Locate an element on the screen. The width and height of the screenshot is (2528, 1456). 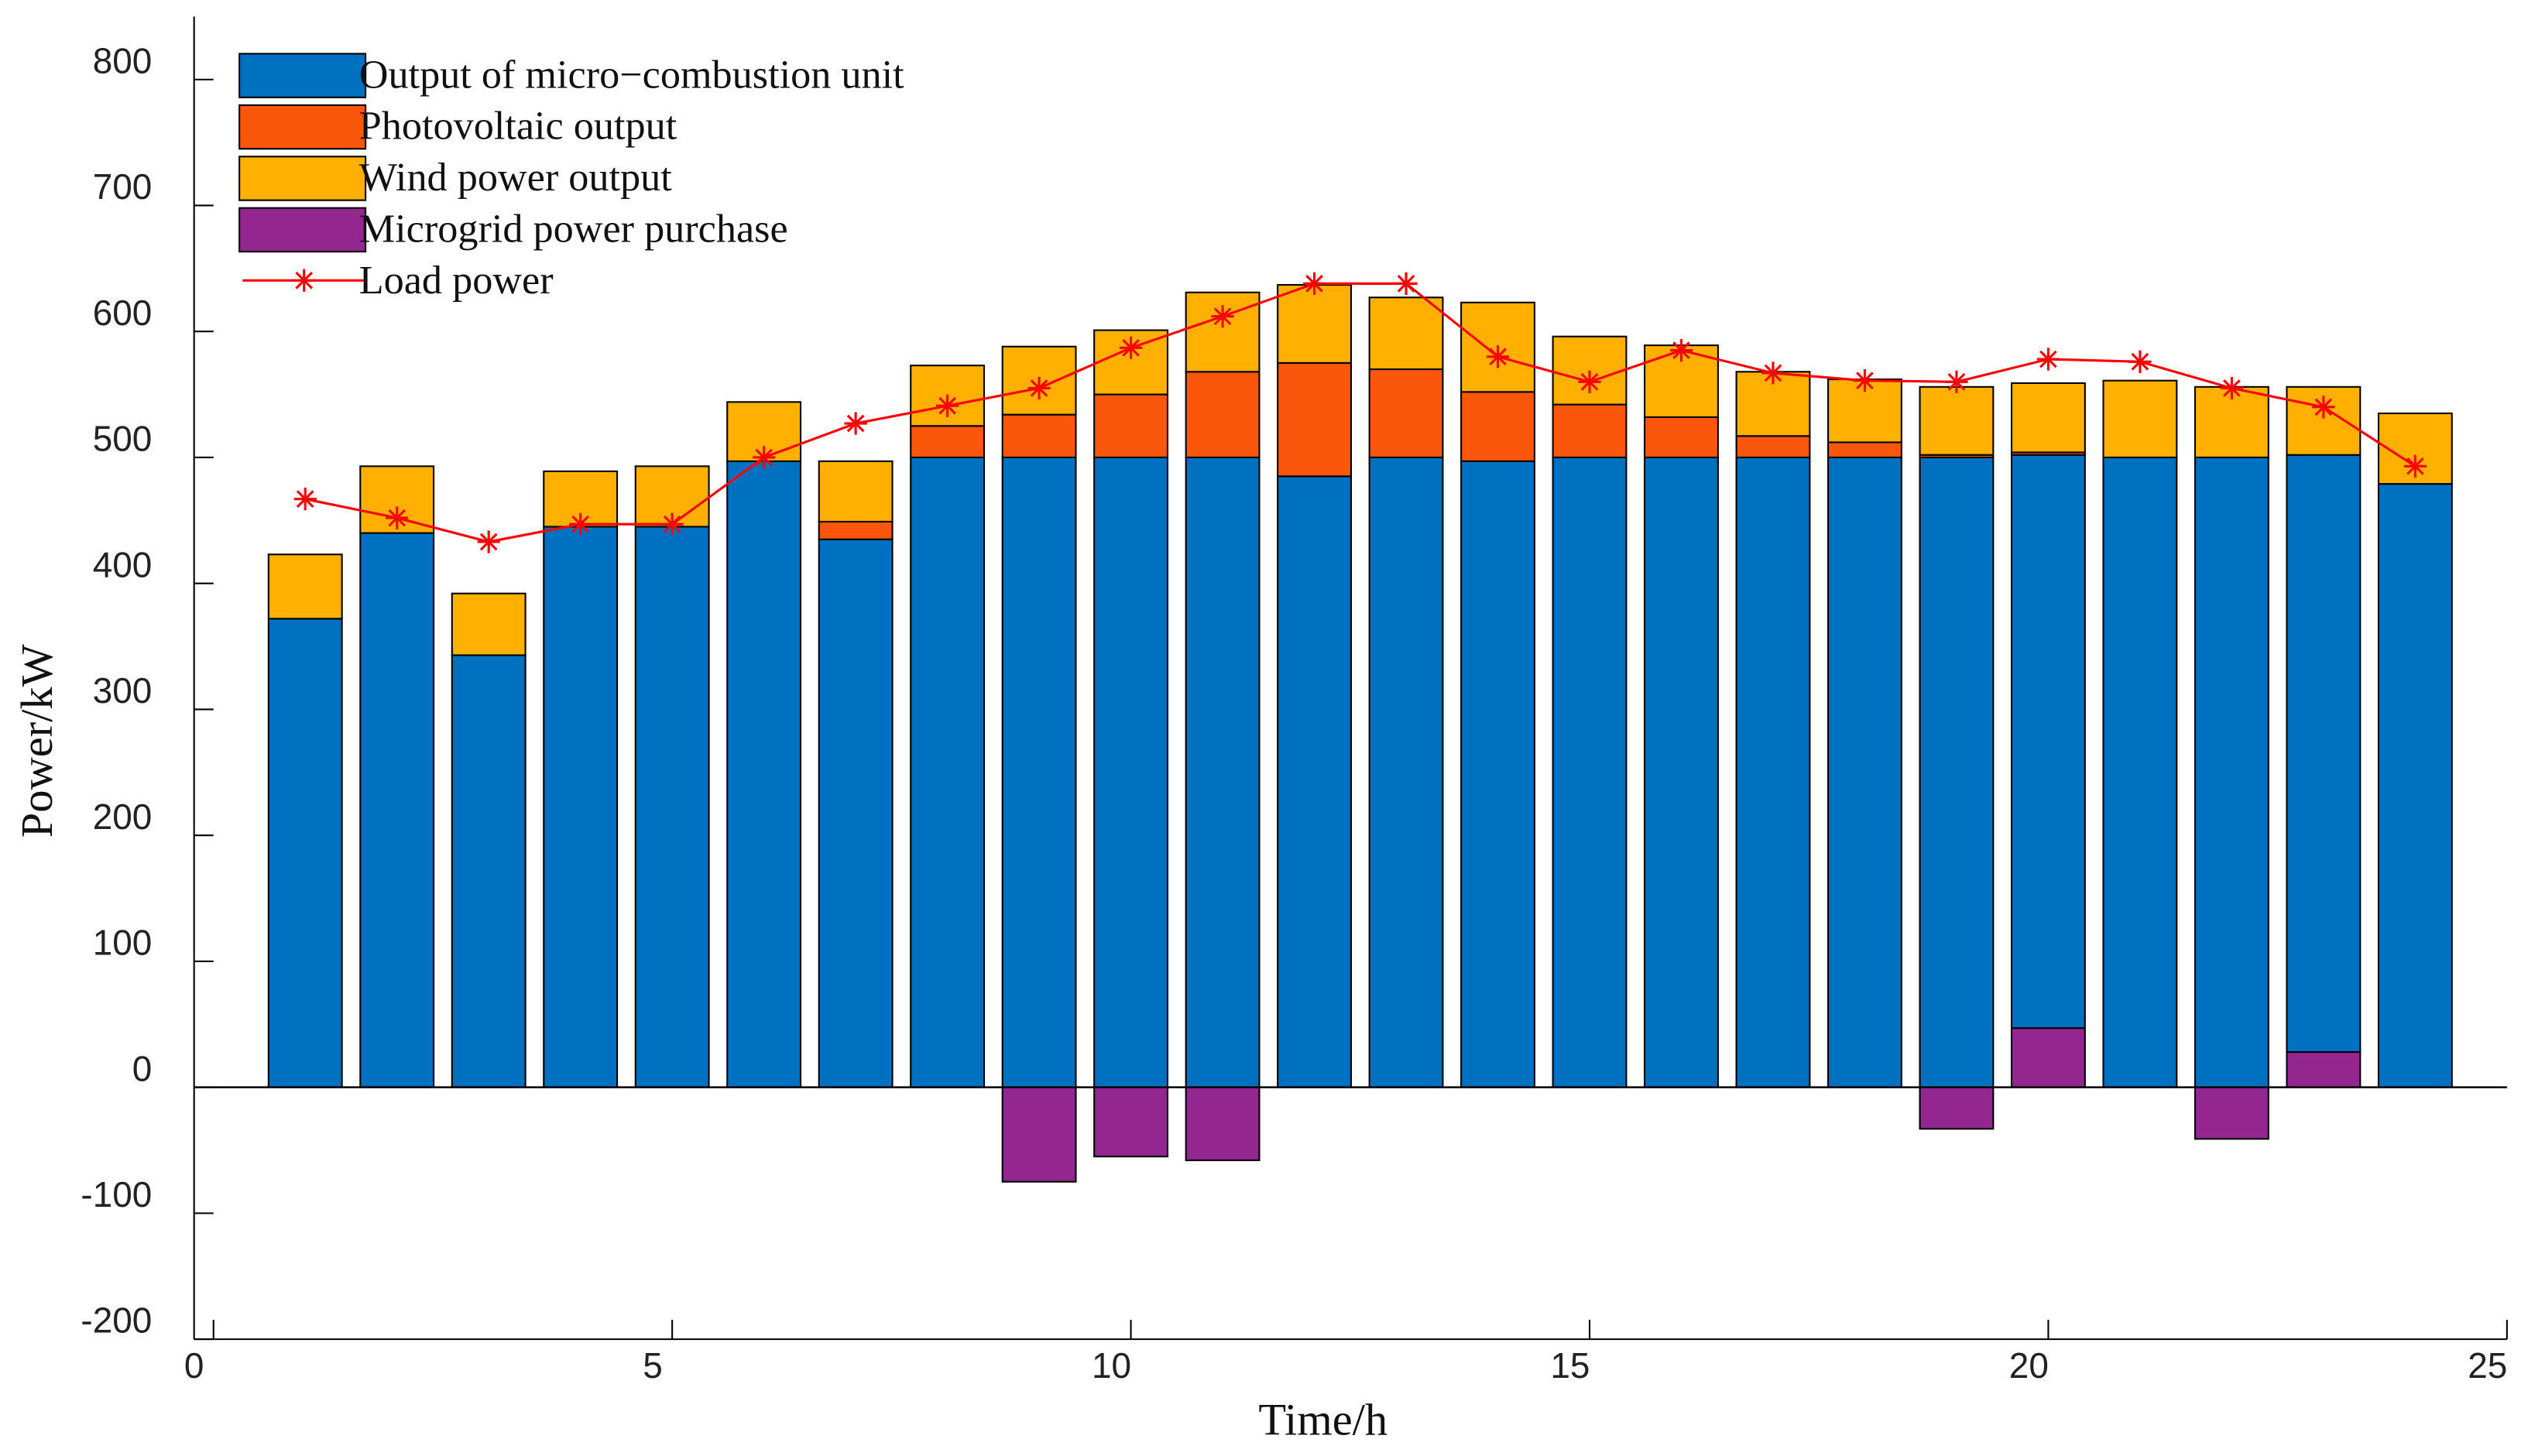
y-tick-label: 600 is located at coordinates (123, 313).